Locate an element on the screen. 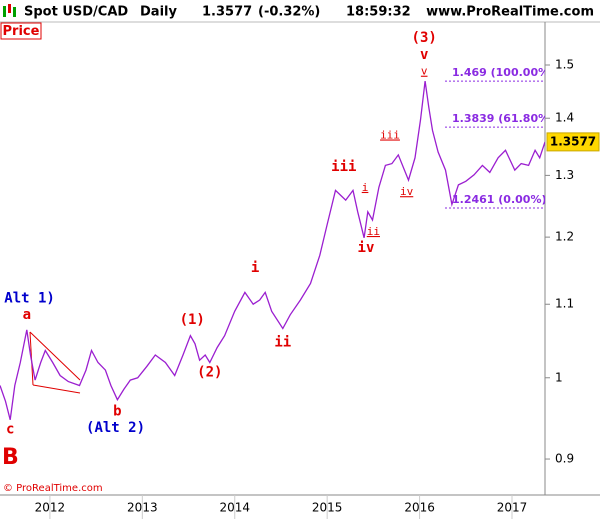 The image size is (600, 523). wave-label: b is located at coordinates (117, 412).